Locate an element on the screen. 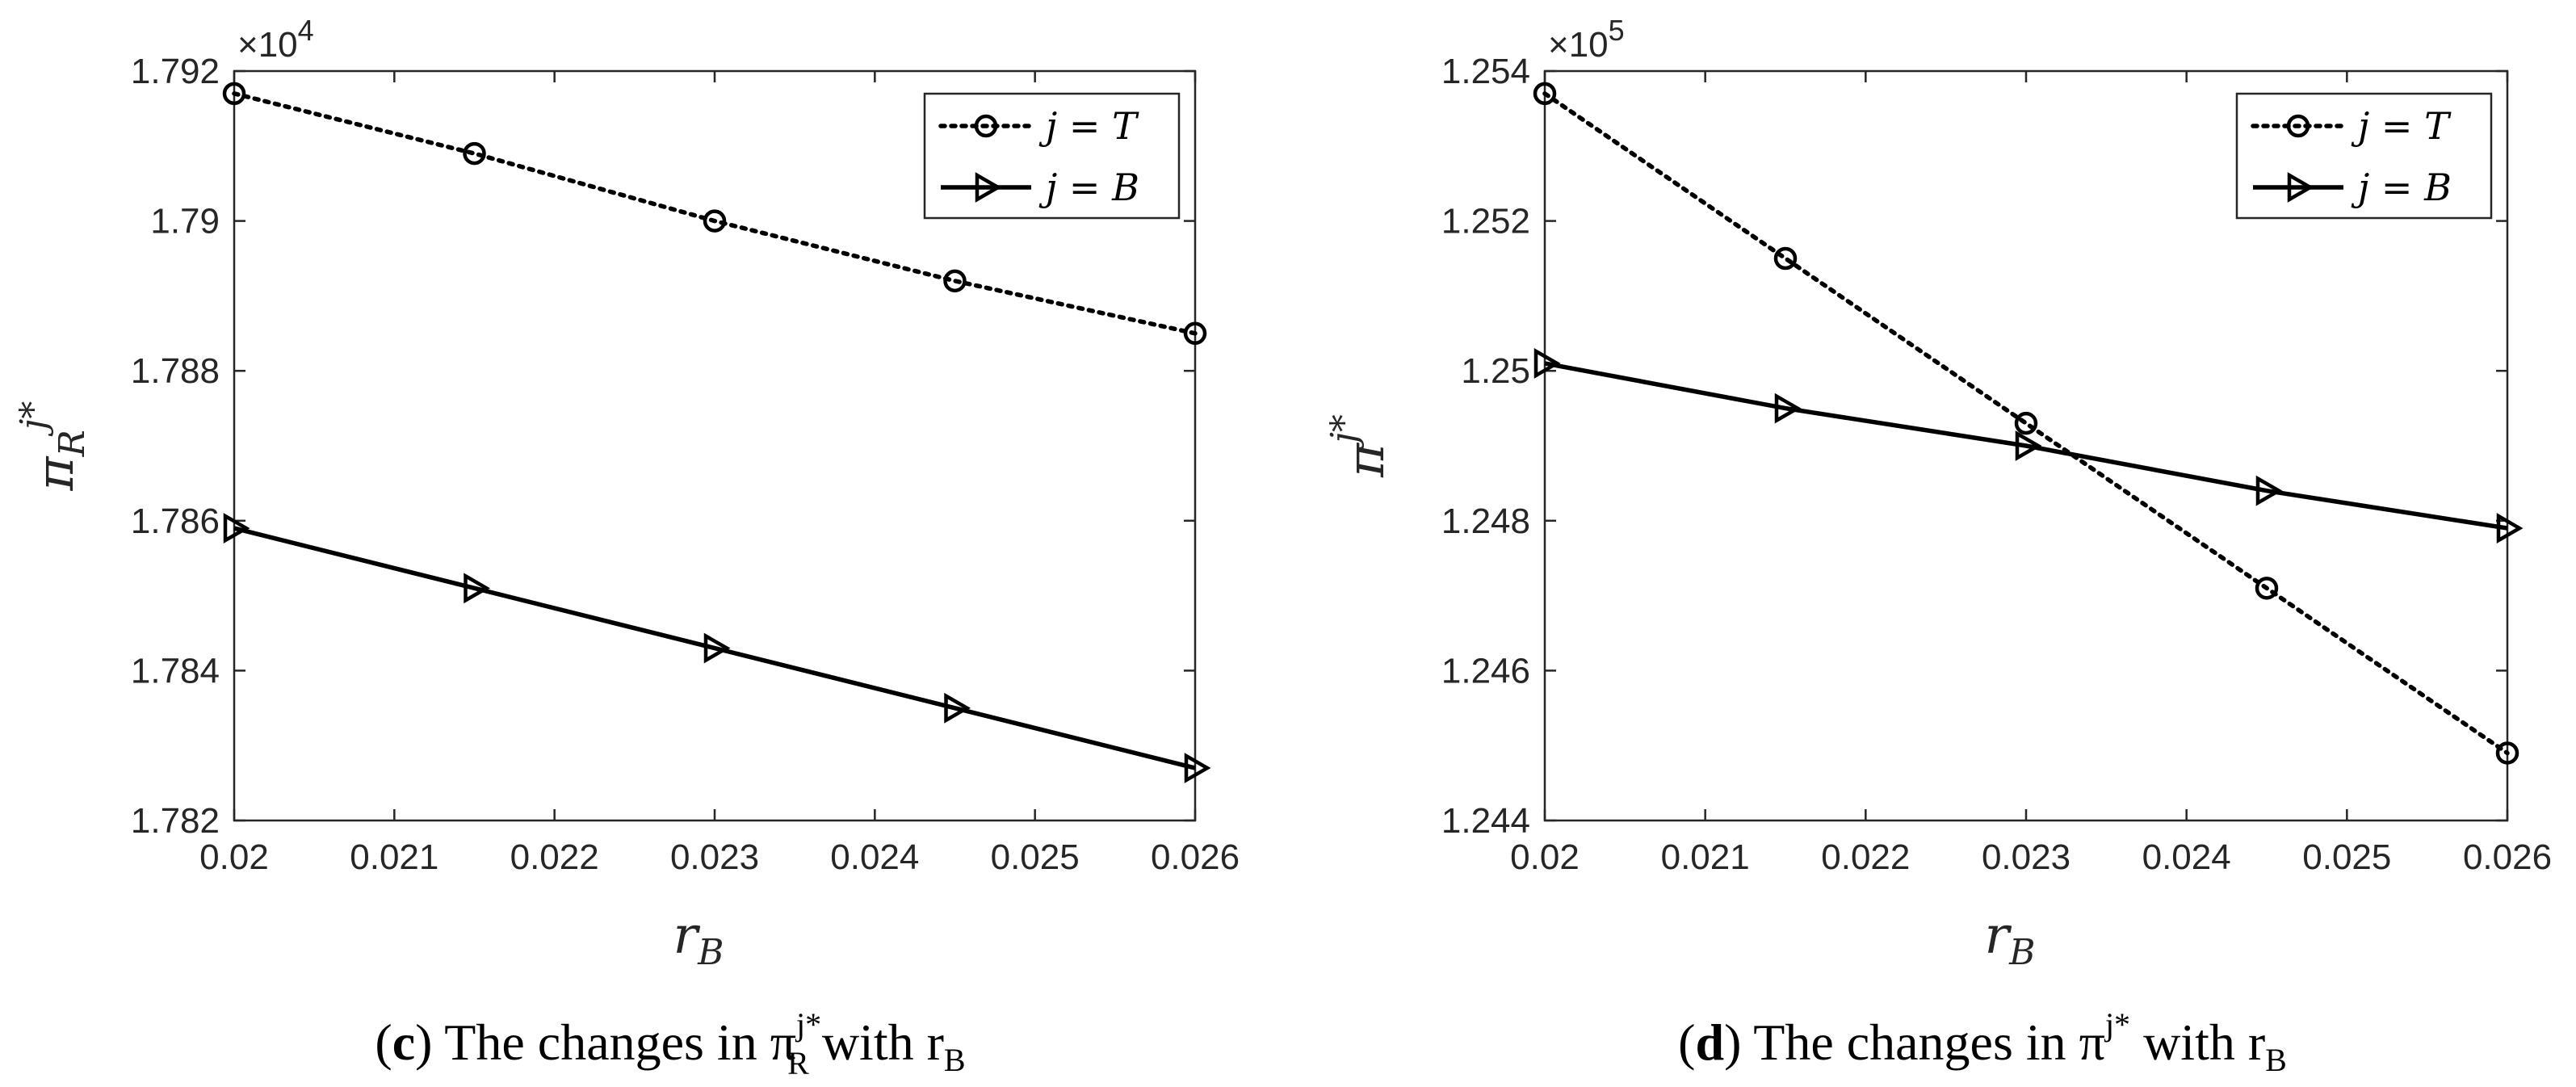 The image size is (2576, 1087). series-j-T is located at coordinates (714, 214).